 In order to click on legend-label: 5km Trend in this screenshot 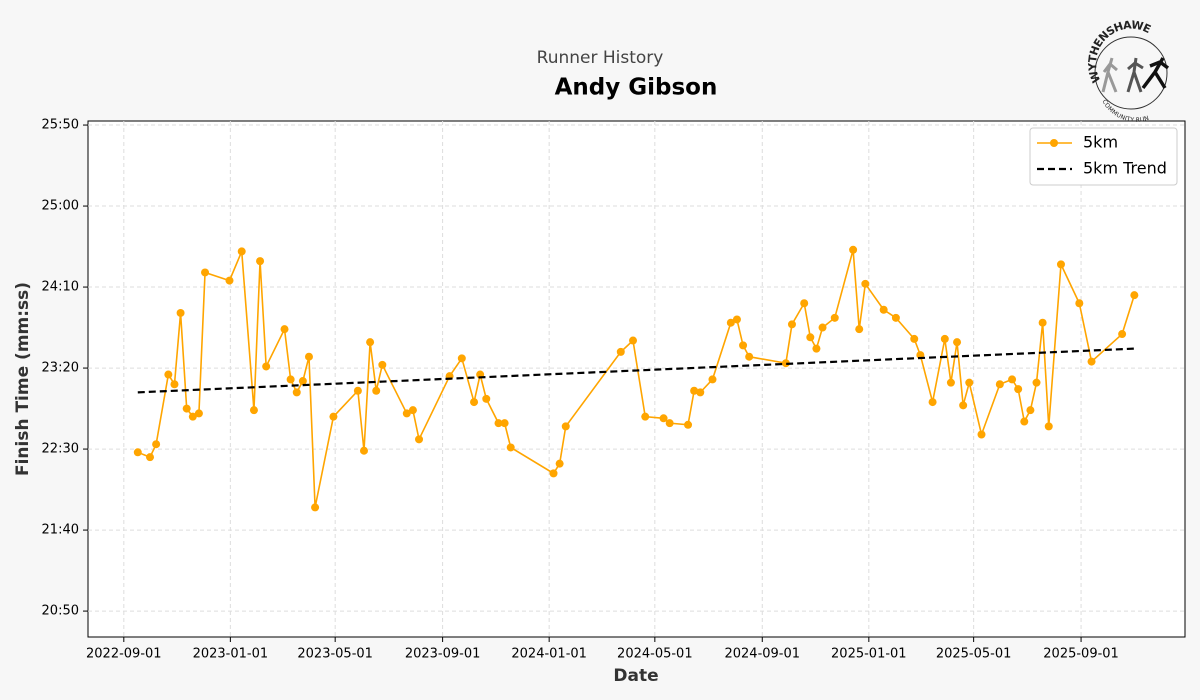, I will do `click(1125, 168)`.